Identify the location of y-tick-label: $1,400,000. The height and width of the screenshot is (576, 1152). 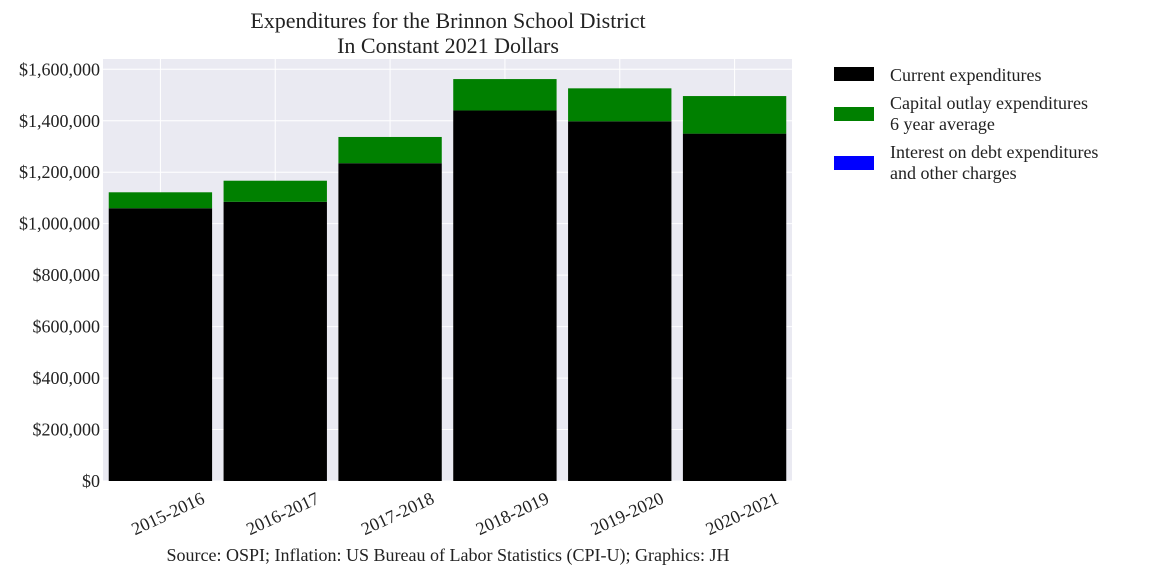
(59, 121).